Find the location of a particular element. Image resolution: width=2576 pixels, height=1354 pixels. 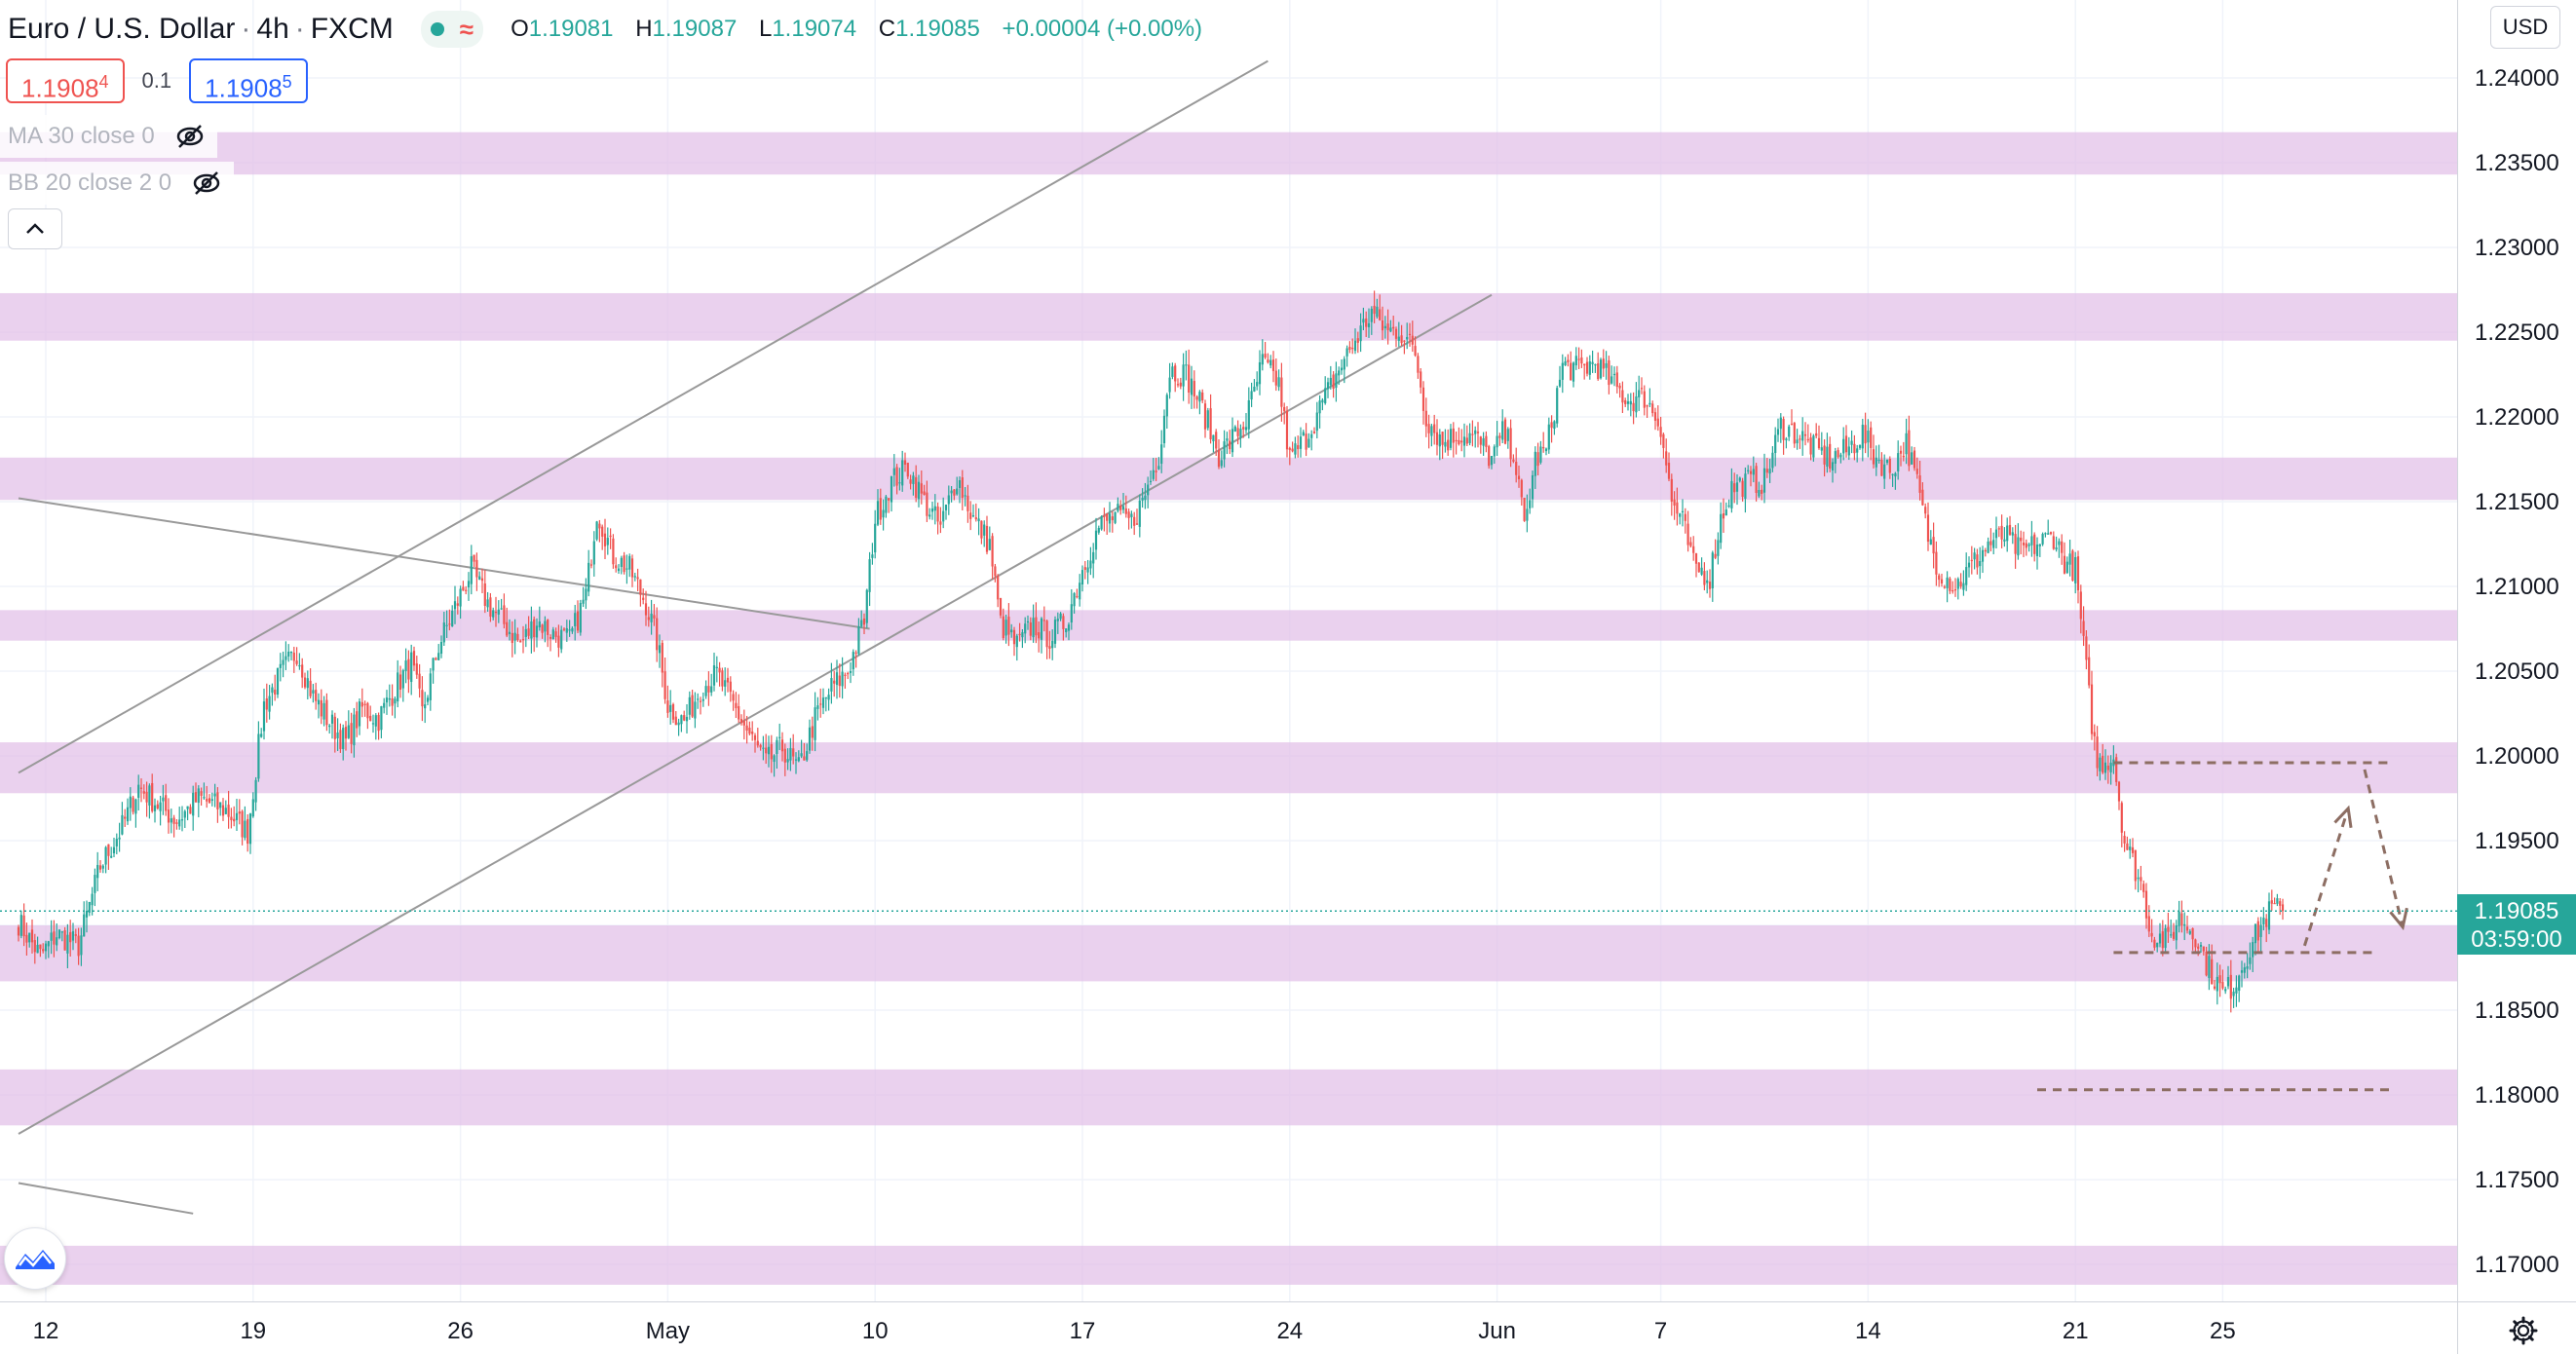

time-tick-label: 12 is located at coordinates (46, 1331).